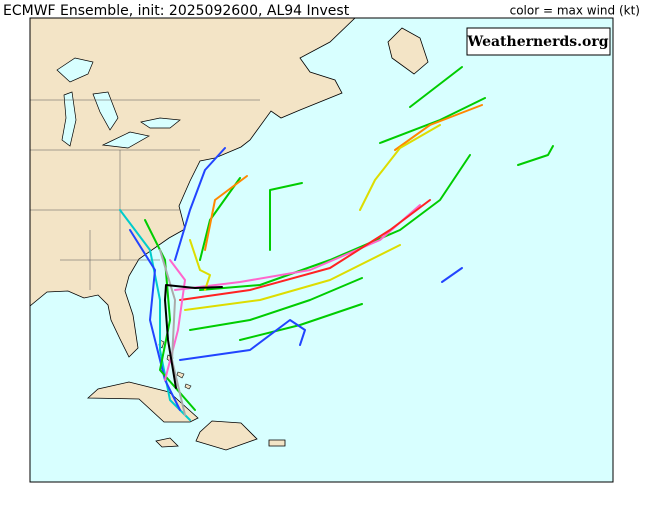  Describe the element at coordinates (277, 443) in the screenshot. I see `puerto-rico` at that location.